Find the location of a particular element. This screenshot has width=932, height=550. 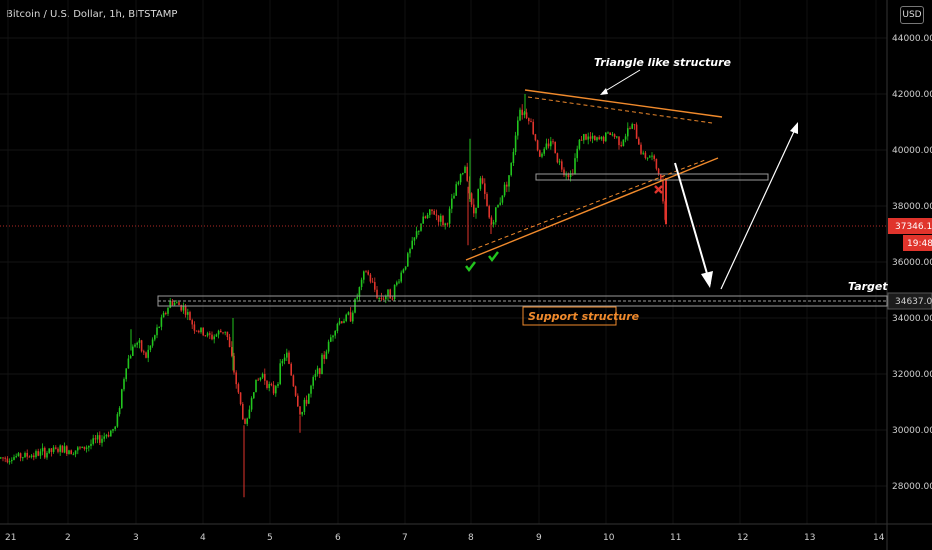

y-tick-label: 38000.00 is located at coordinates (912, 207).